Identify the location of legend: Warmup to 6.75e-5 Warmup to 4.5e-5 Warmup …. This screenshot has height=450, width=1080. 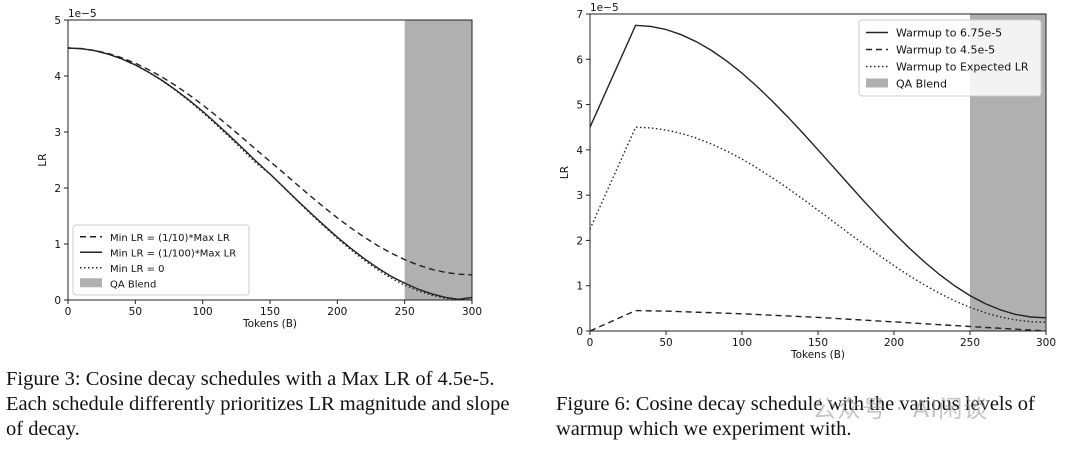
(950, 58).